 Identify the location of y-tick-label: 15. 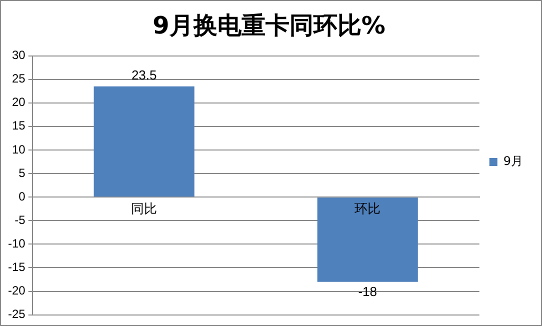
(19, 125).